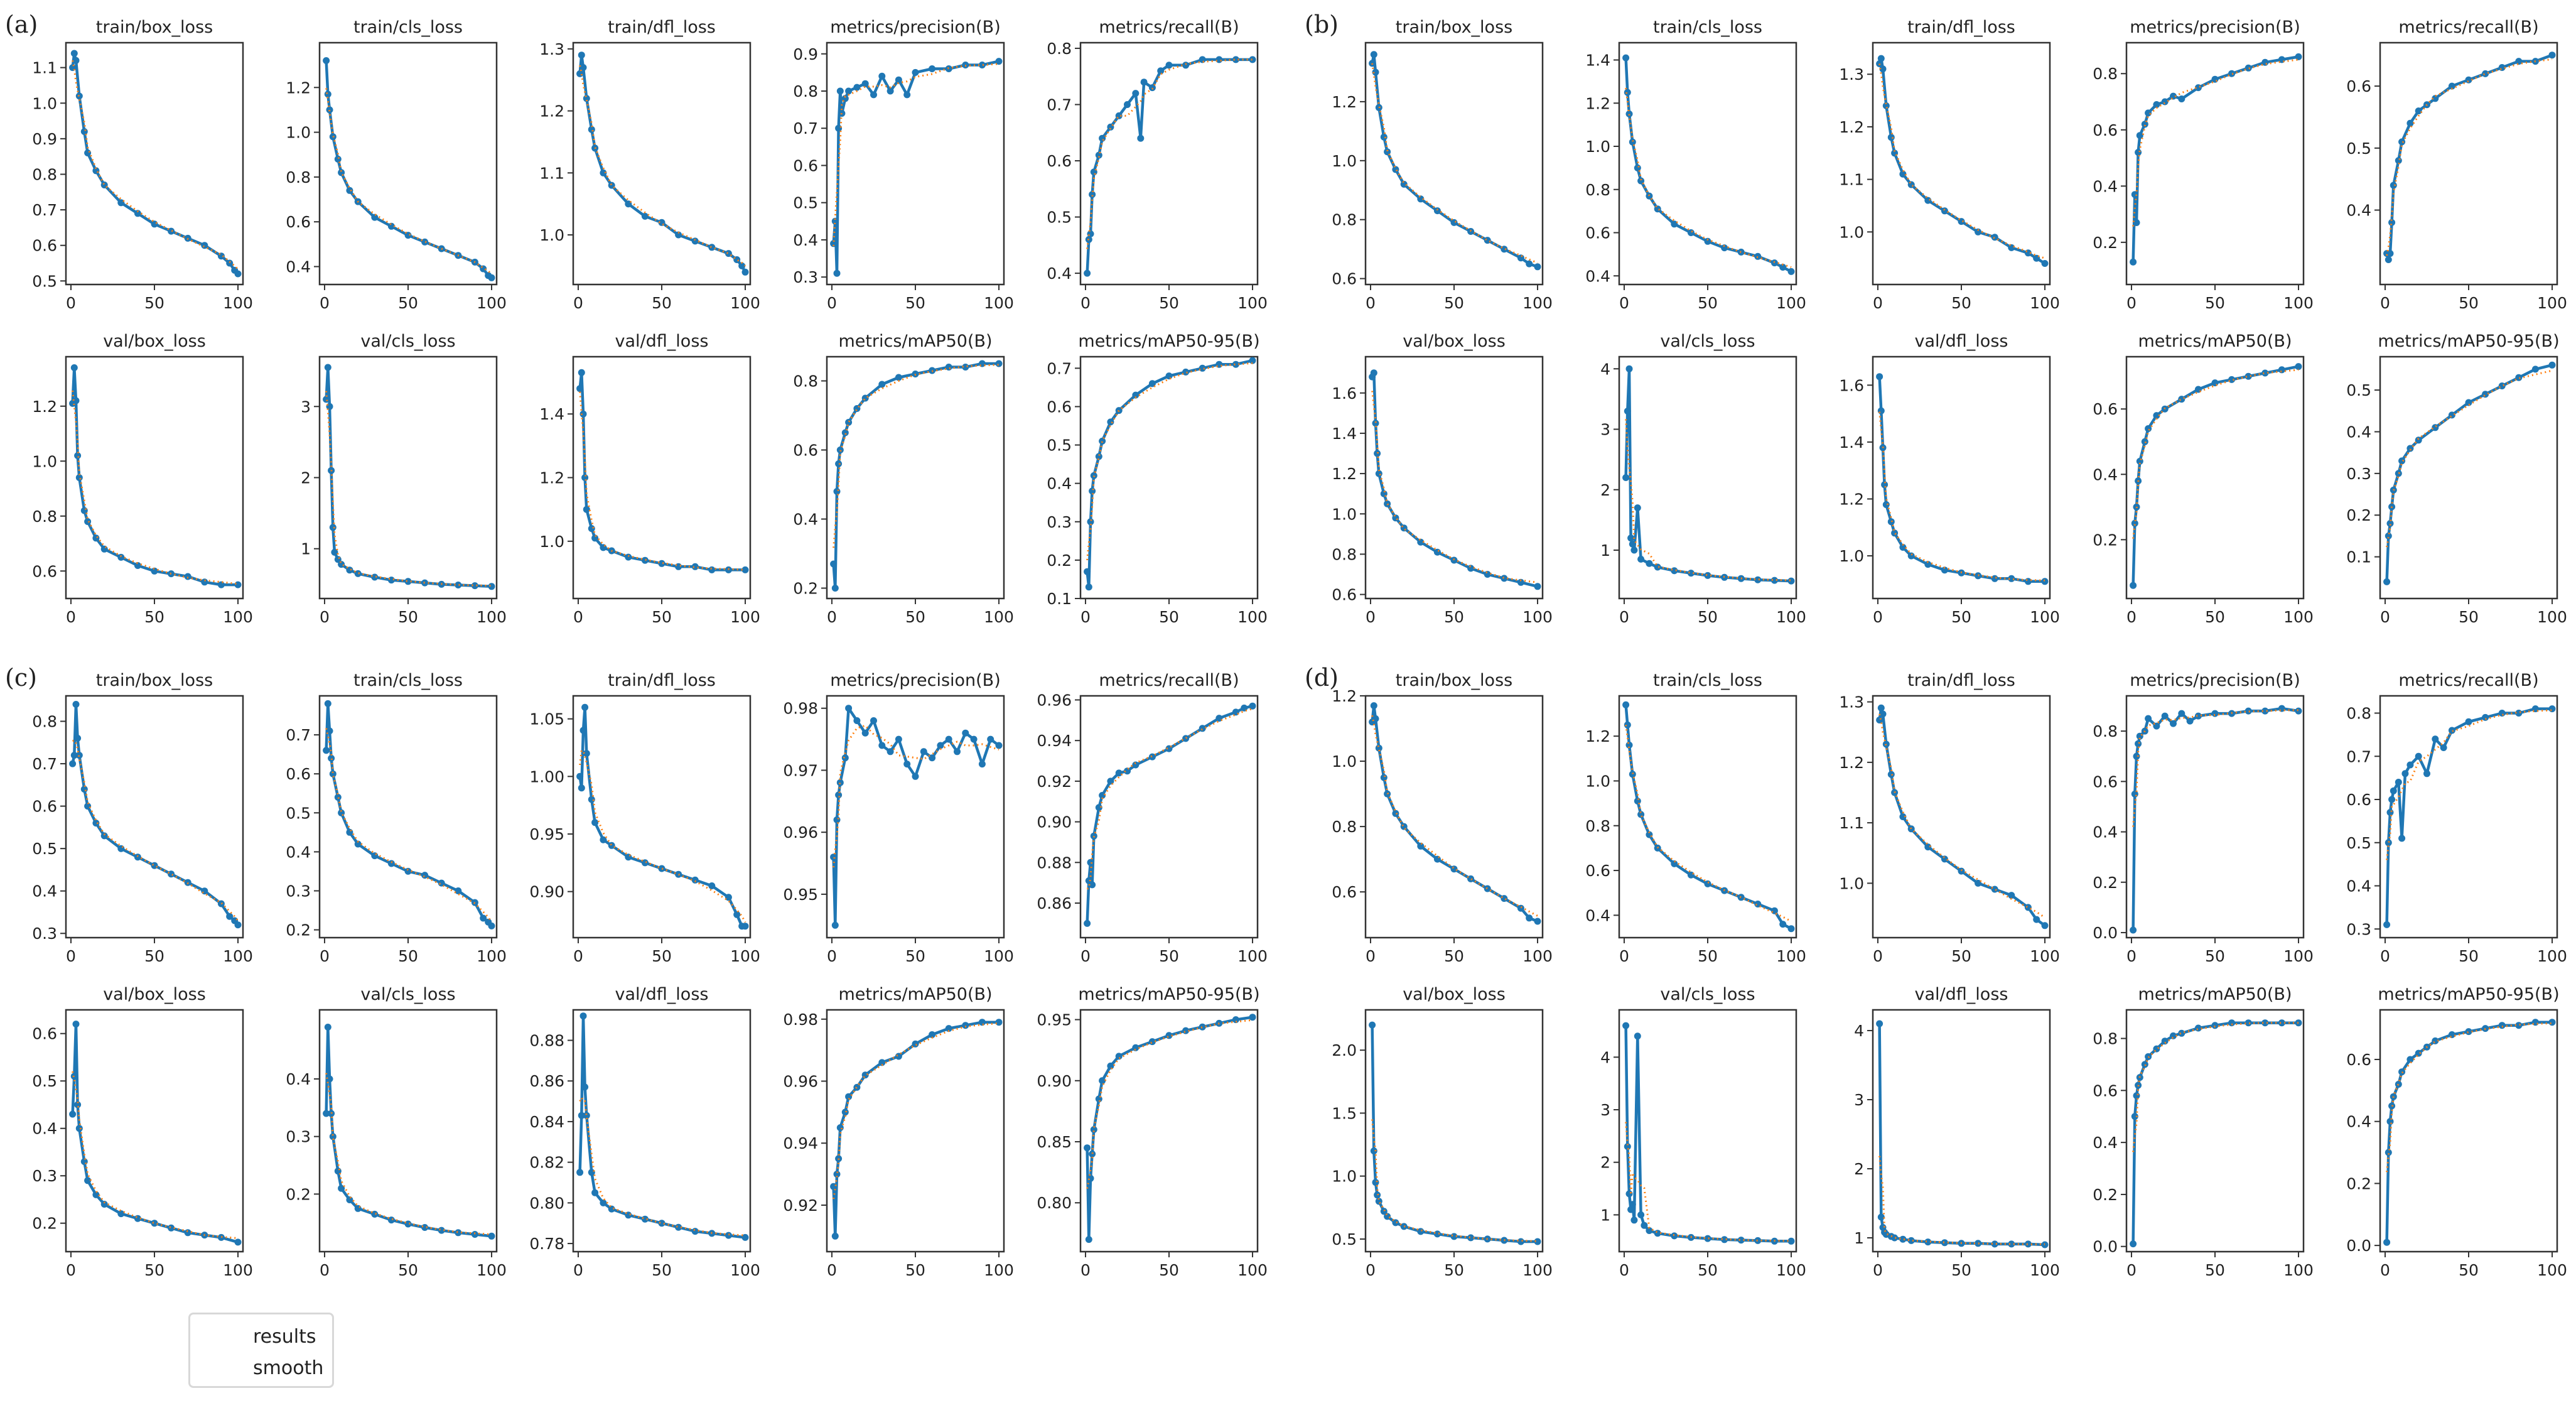  What do you see at coordinates (407, 994) in the screenshot?
I see `chart-title: val/cls_loss` at bounding box center [407, 994].